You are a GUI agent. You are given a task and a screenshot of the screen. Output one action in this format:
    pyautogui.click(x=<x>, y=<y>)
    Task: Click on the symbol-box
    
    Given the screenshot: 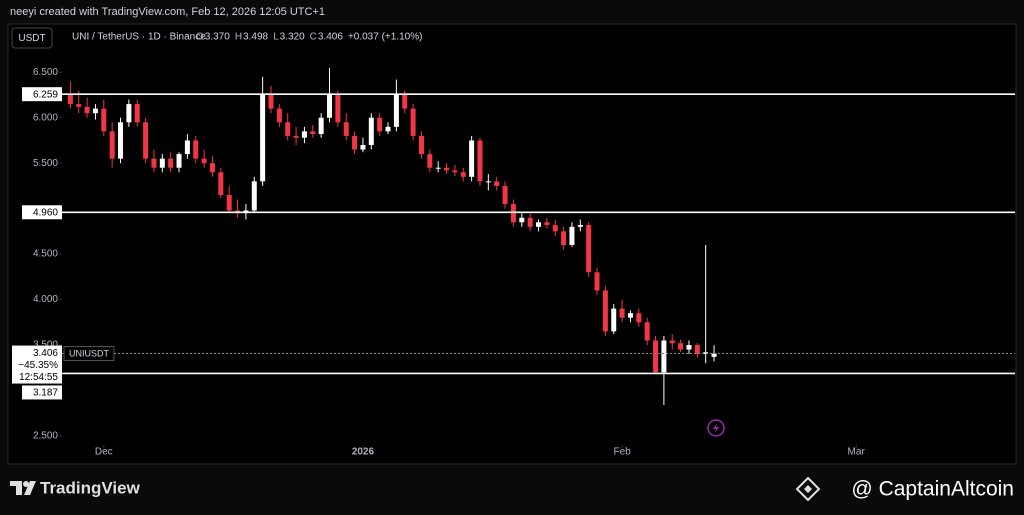 What is the action you would take?
    pyautogui.click(x=89, y=354)
    